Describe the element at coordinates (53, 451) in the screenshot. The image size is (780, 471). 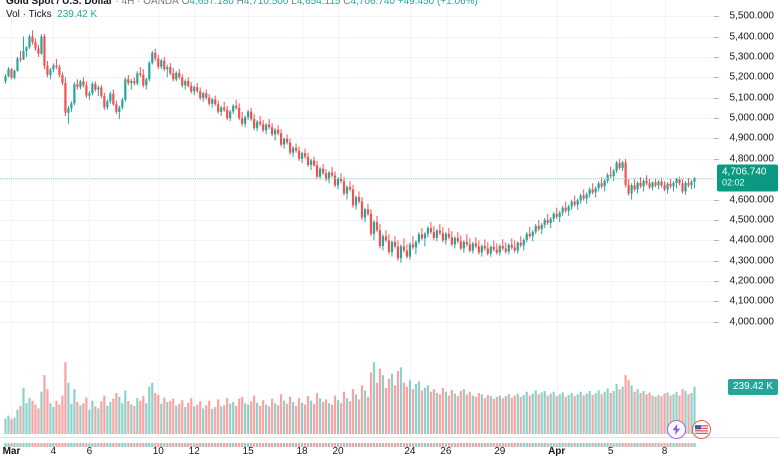
I see `time-axis-label: 4` at that location.